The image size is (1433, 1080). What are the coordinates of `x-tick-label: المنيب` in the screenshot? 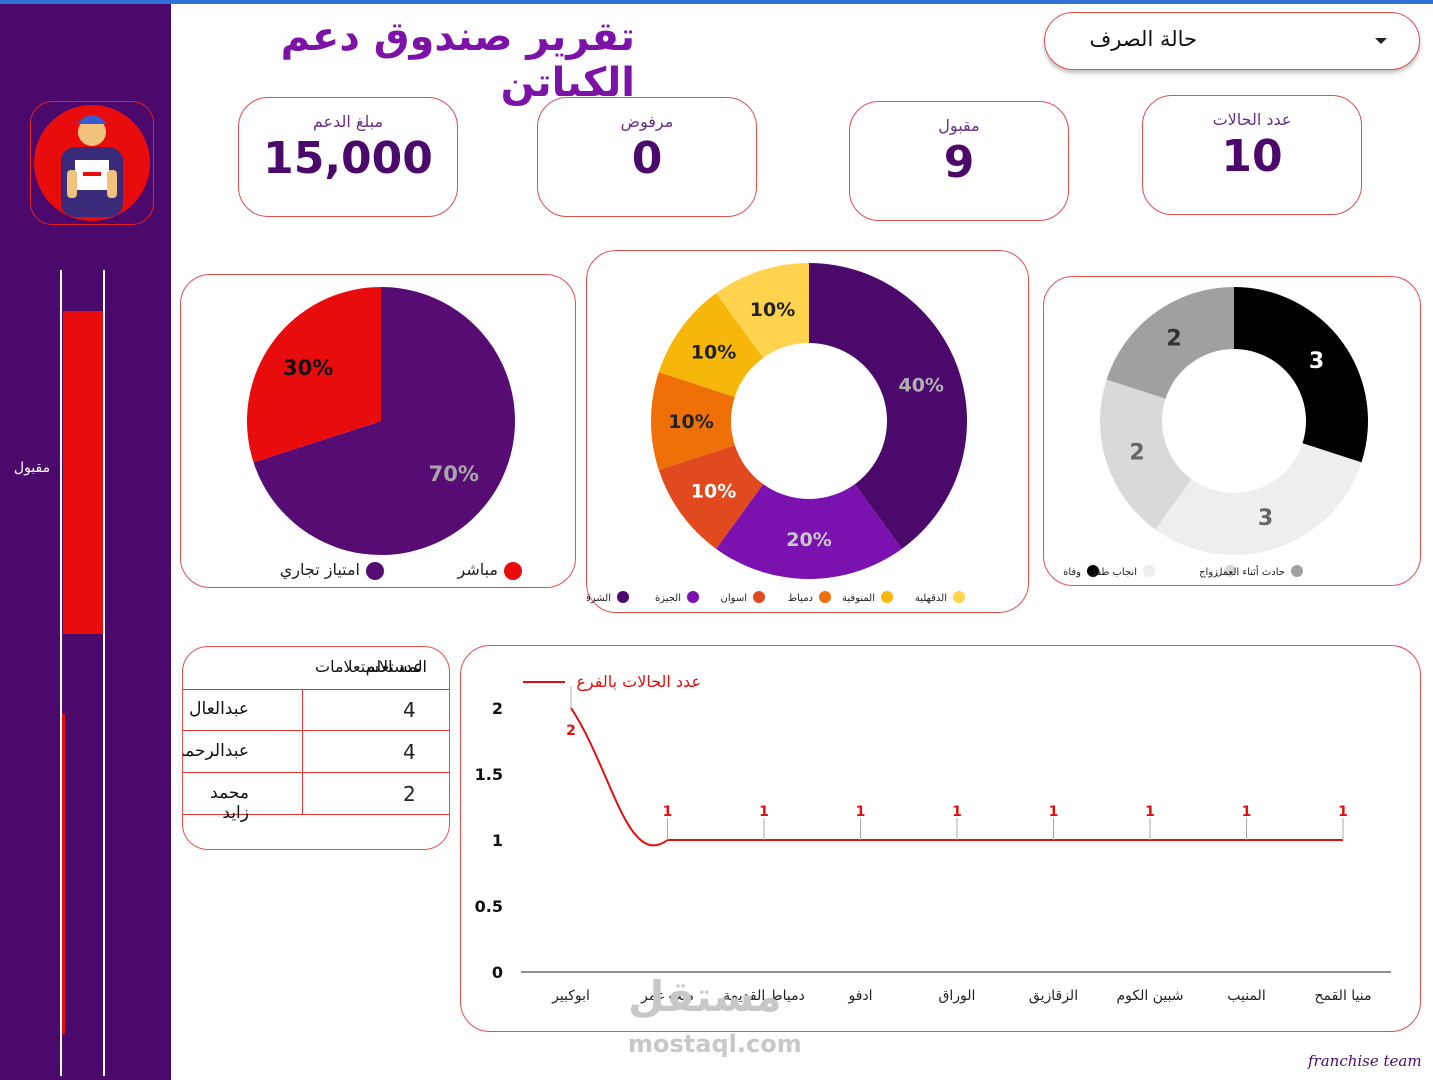 It's located at (1246, 996).